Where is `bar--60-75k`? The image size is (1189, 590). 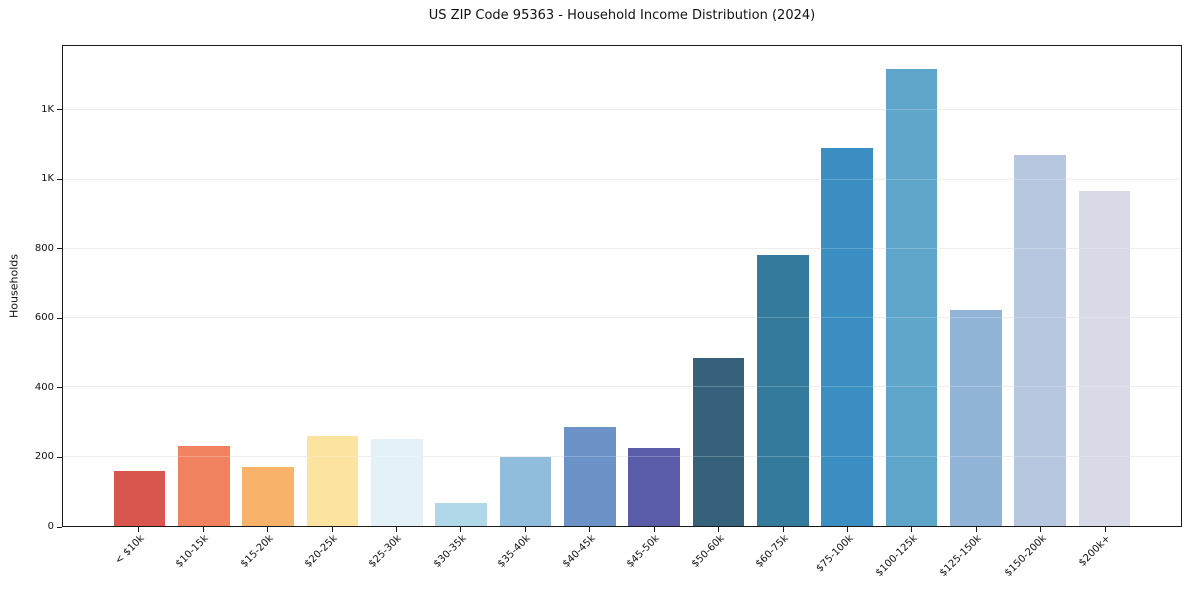 bar--60-75k is located at coordinates (783, 390).